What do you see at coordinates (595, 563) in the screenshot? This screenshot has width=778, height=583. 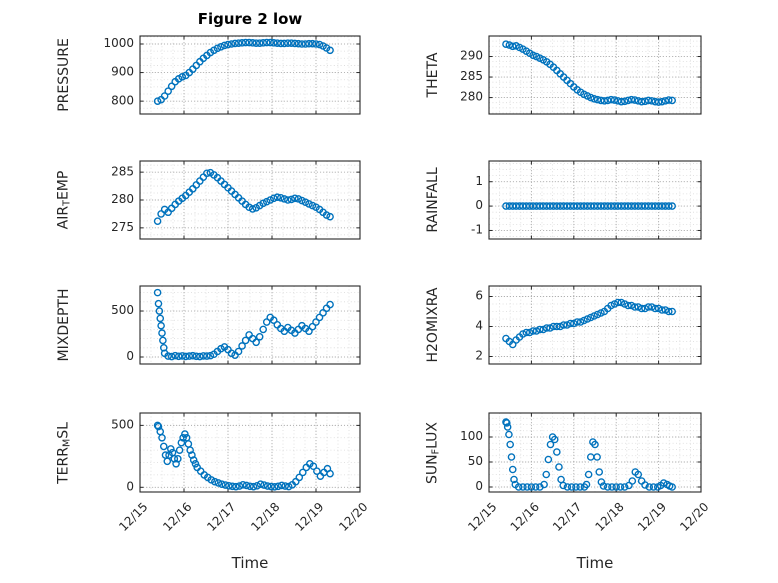 I see `x-axis-label-right: Time` at bounding box center [595, 563].